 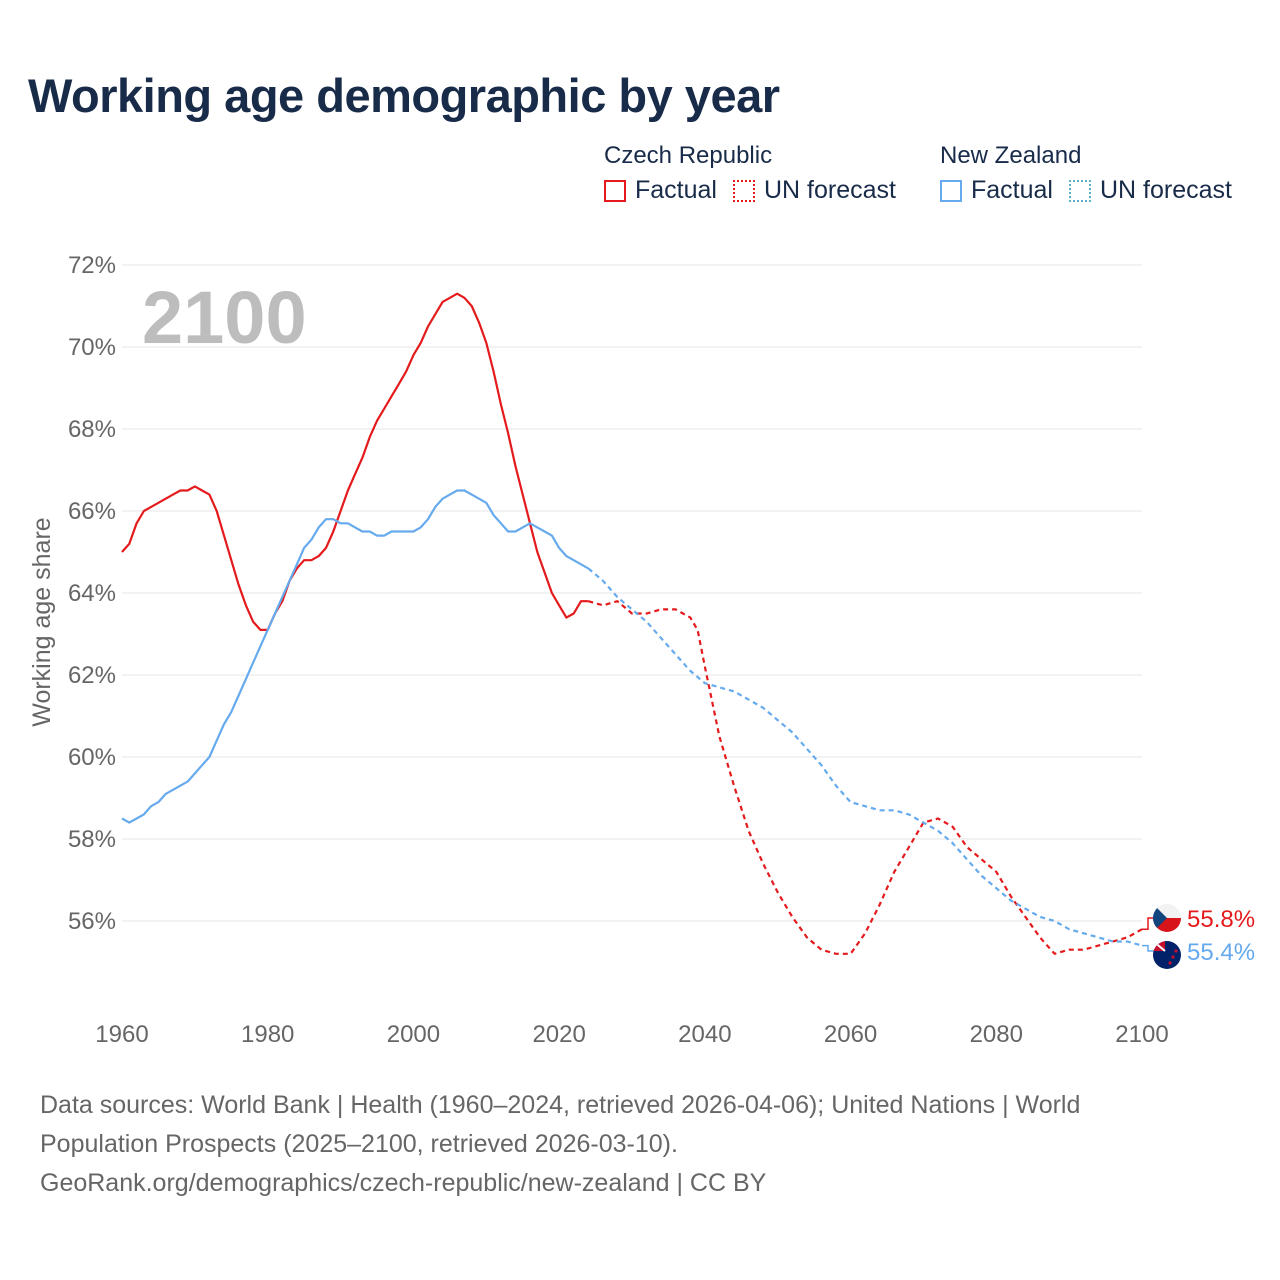 I want to click on y-tick-label: 62%, so click(x=92, y=675).